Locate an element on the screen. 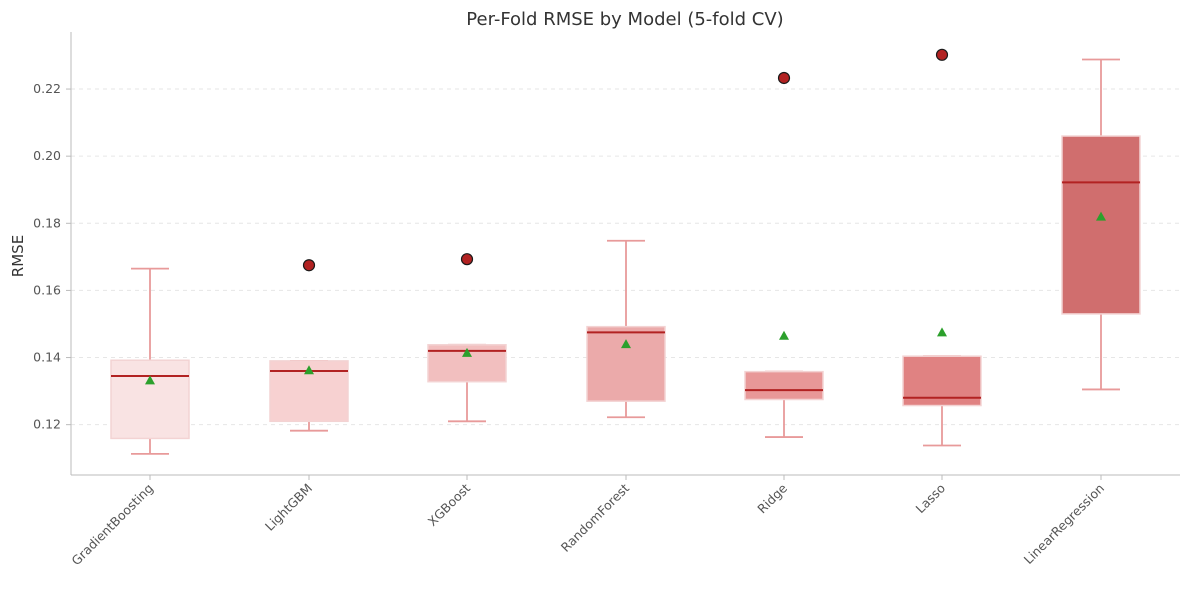 This screenshot has height=590, width=1189. box-randomforest is located at coordinates (626, 329).